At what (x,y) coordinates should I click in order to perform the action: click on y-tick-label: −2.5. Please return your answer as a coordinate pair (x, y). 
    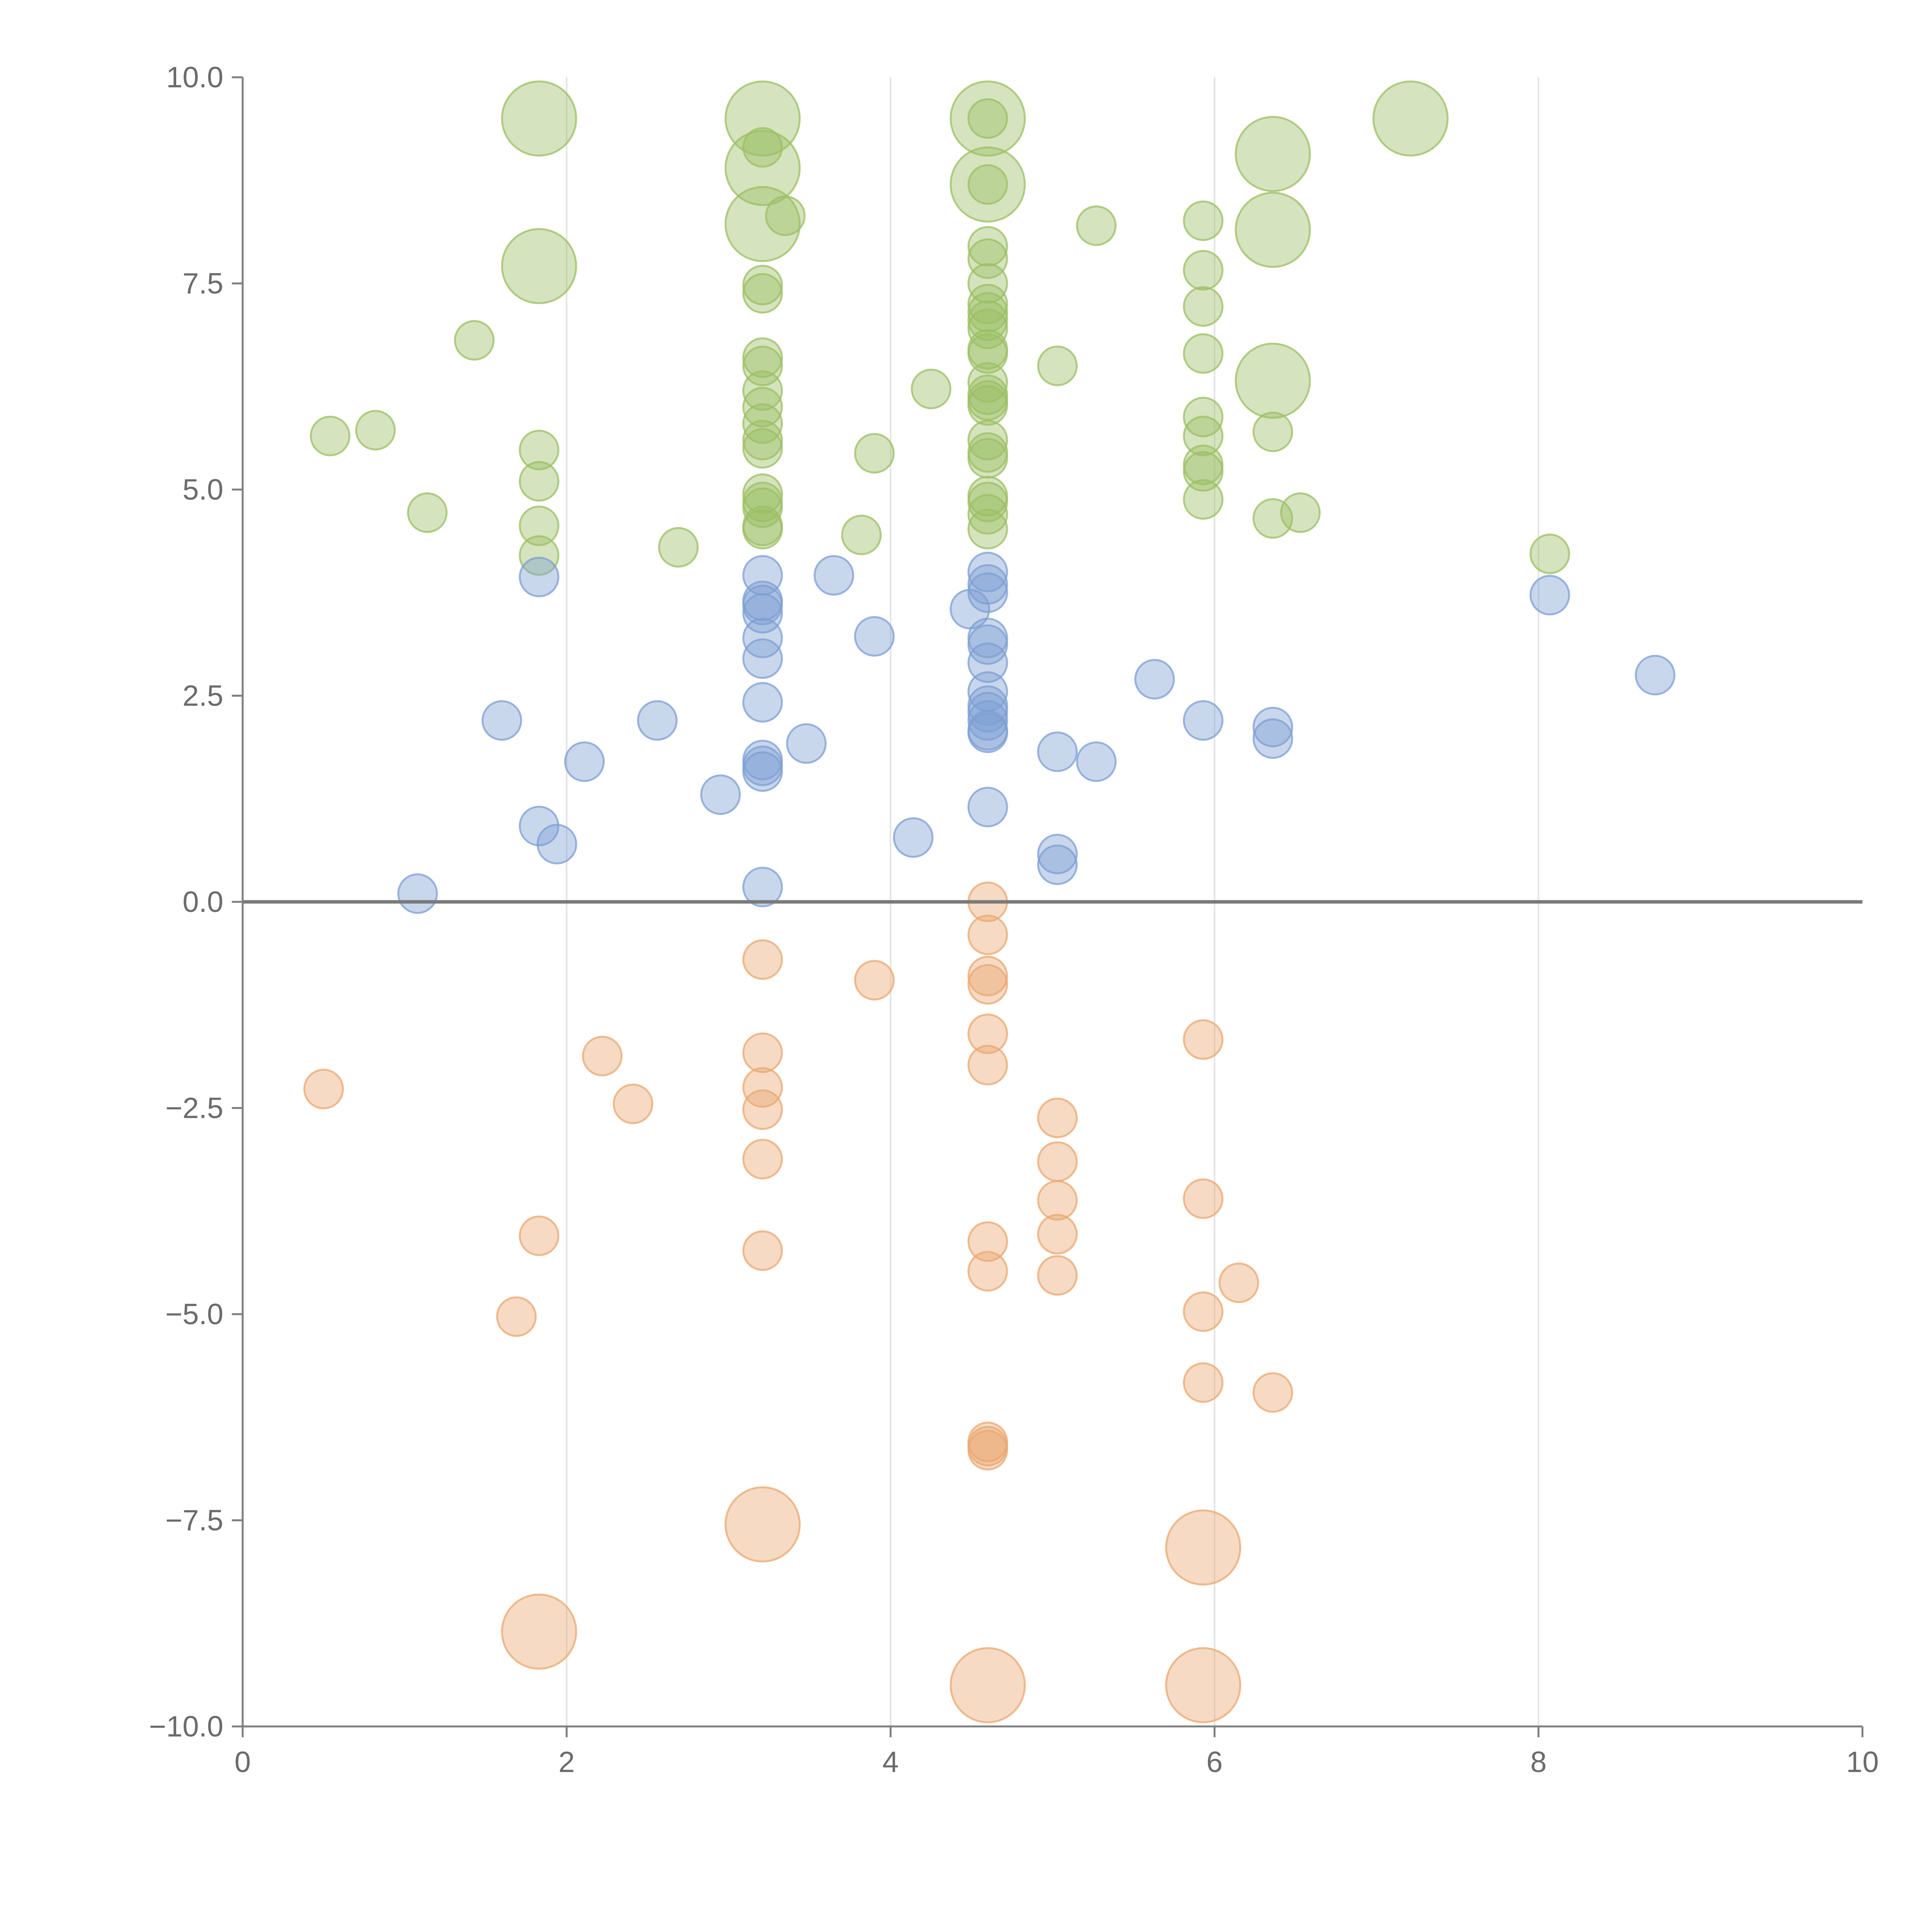
    Looking at the image, I should click on (194, 1108).